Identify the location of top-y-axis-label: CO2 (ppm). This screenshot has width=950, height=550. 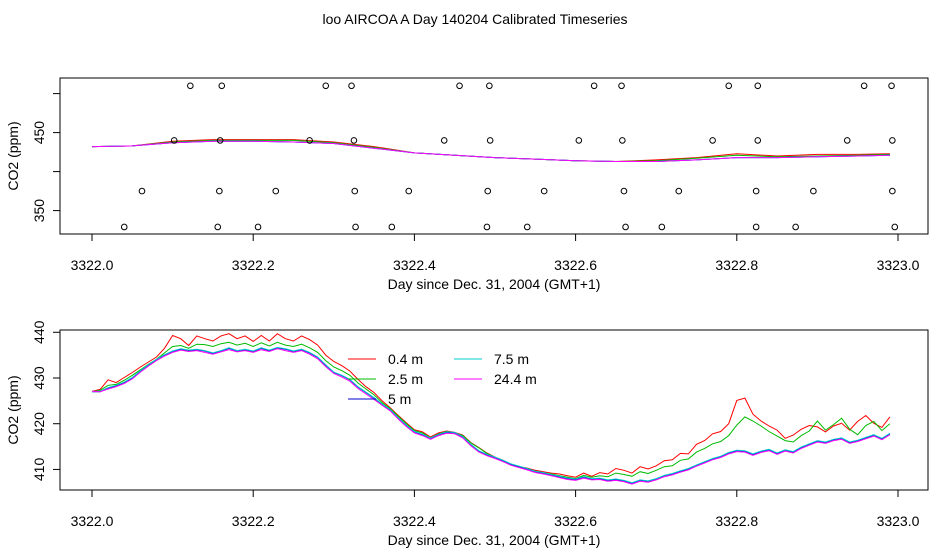
(13, 155).